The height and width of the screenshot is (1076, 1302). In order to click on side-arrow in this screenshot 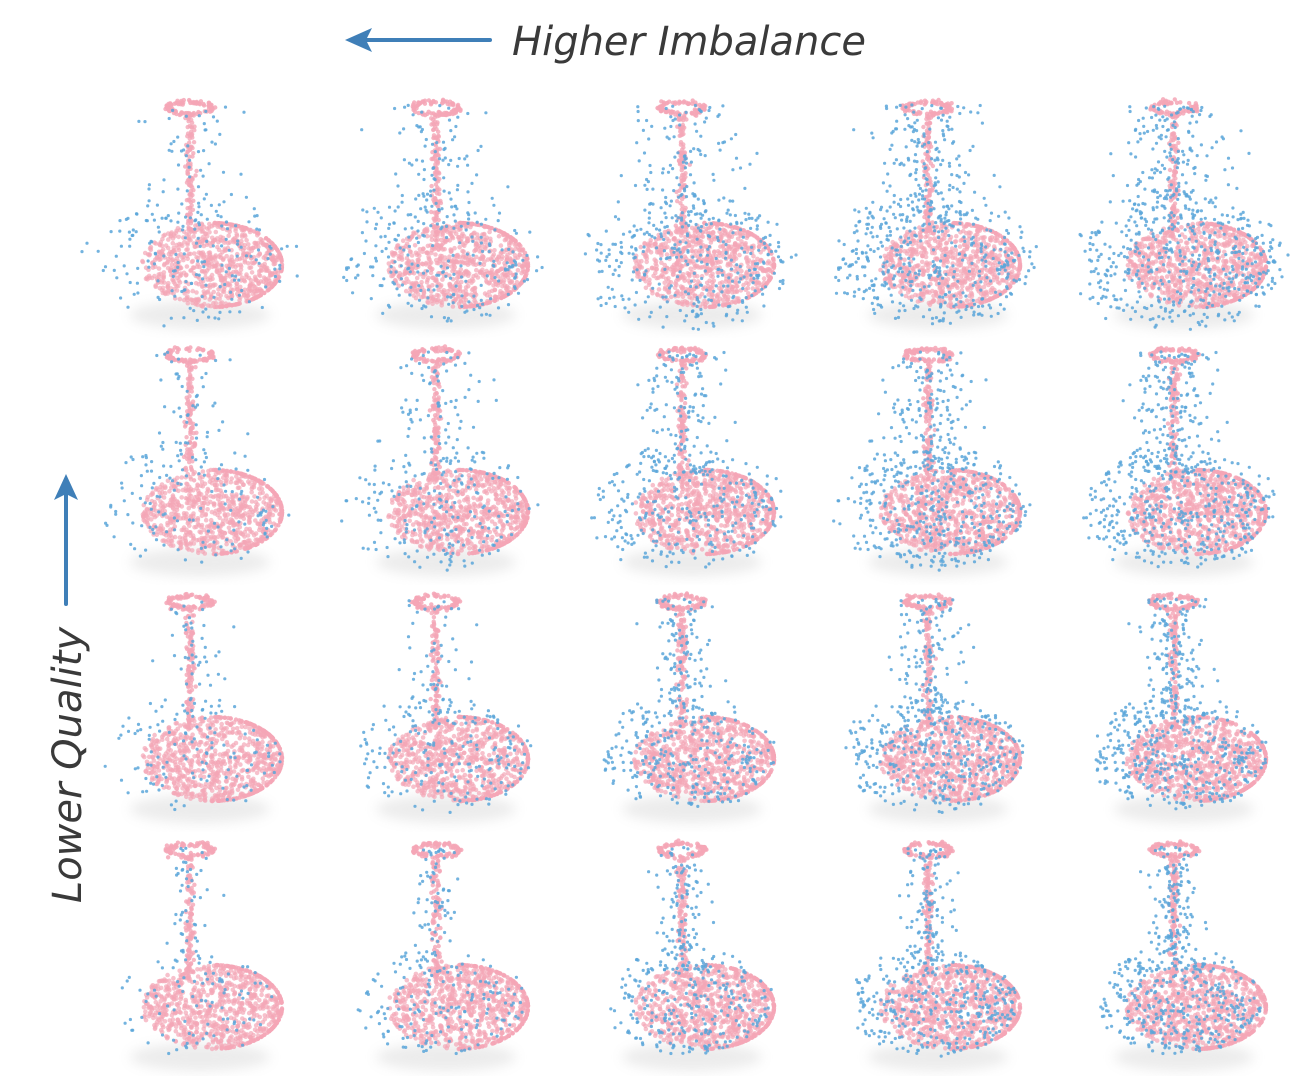, I will do `click(66, 755)`.